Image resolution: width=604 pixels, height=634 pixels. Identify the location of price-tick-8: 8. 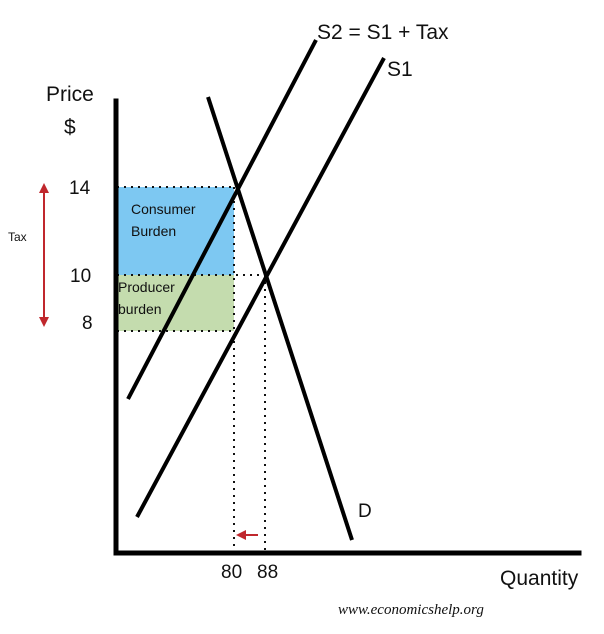
(87, 323).